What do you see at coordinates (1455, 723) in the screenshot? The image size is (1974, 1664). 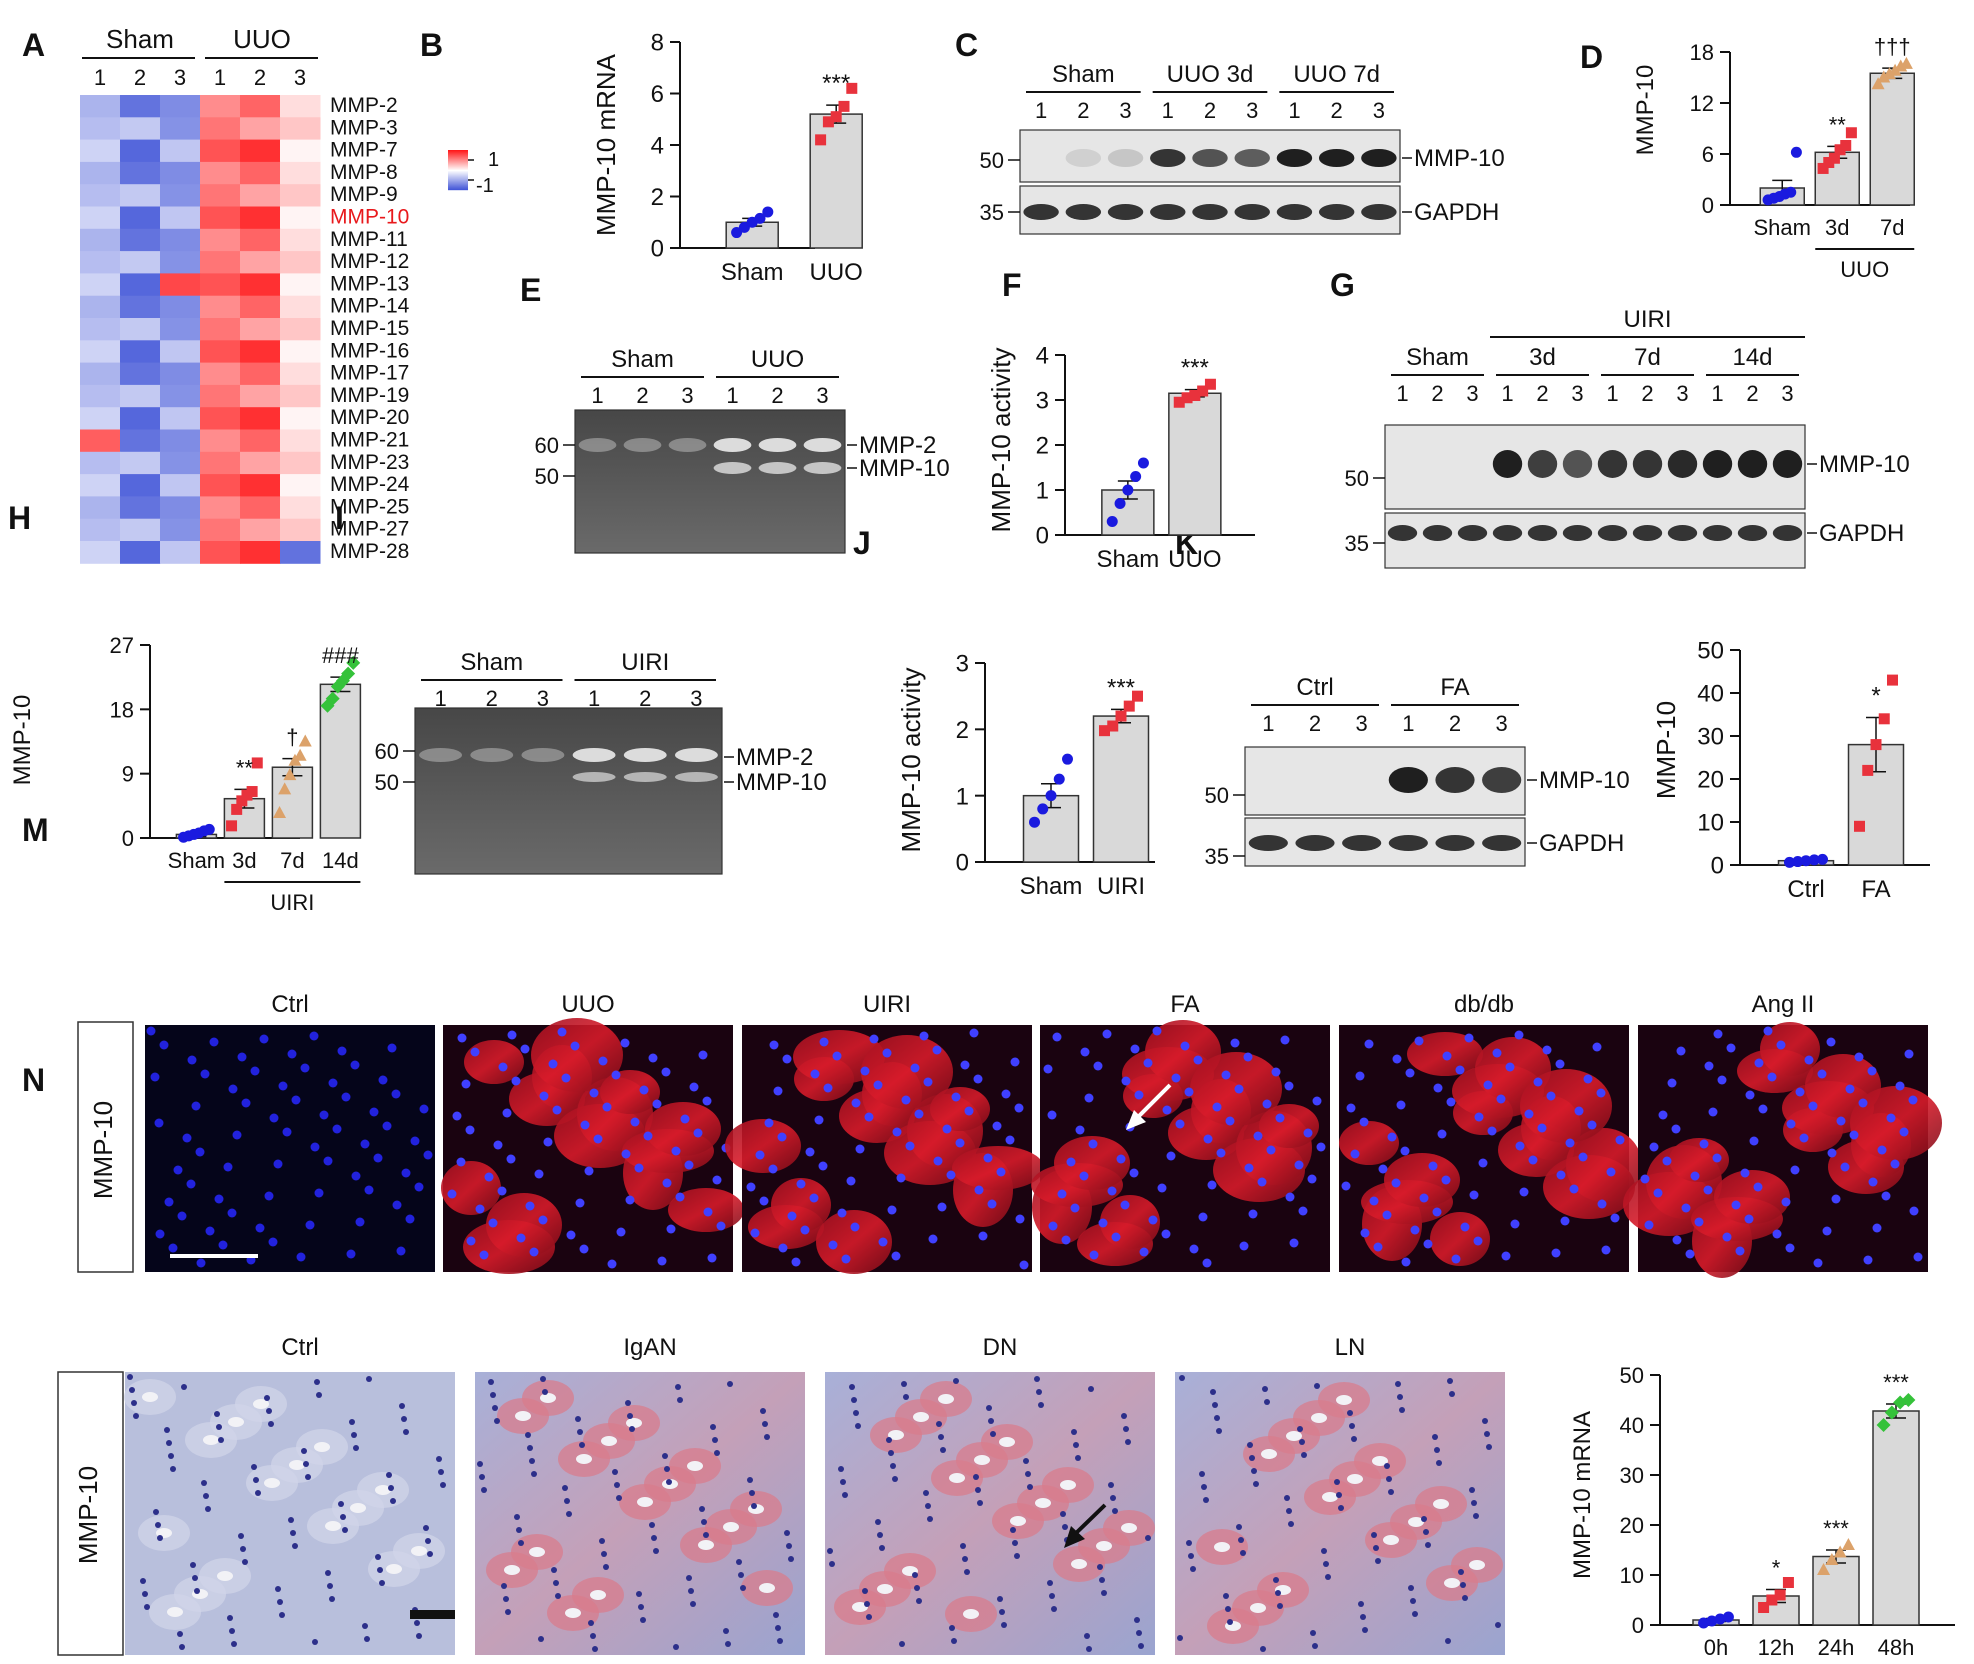 I see `lane-number: 2` at bounding box center [1455, 723].